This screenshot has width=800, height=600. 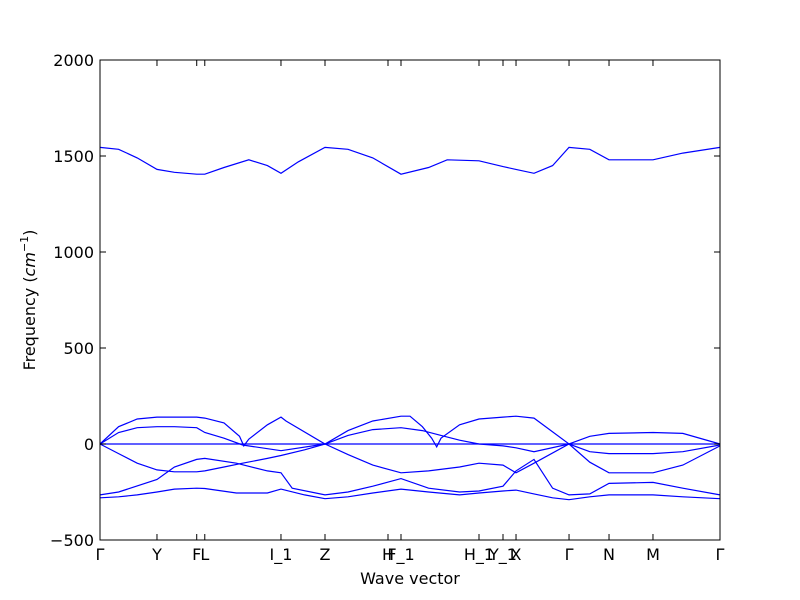 What do you see at coordinates (479, 555) in the screenshot?
I see `x-tick-label: H_1` at bounding box center [479, 555].